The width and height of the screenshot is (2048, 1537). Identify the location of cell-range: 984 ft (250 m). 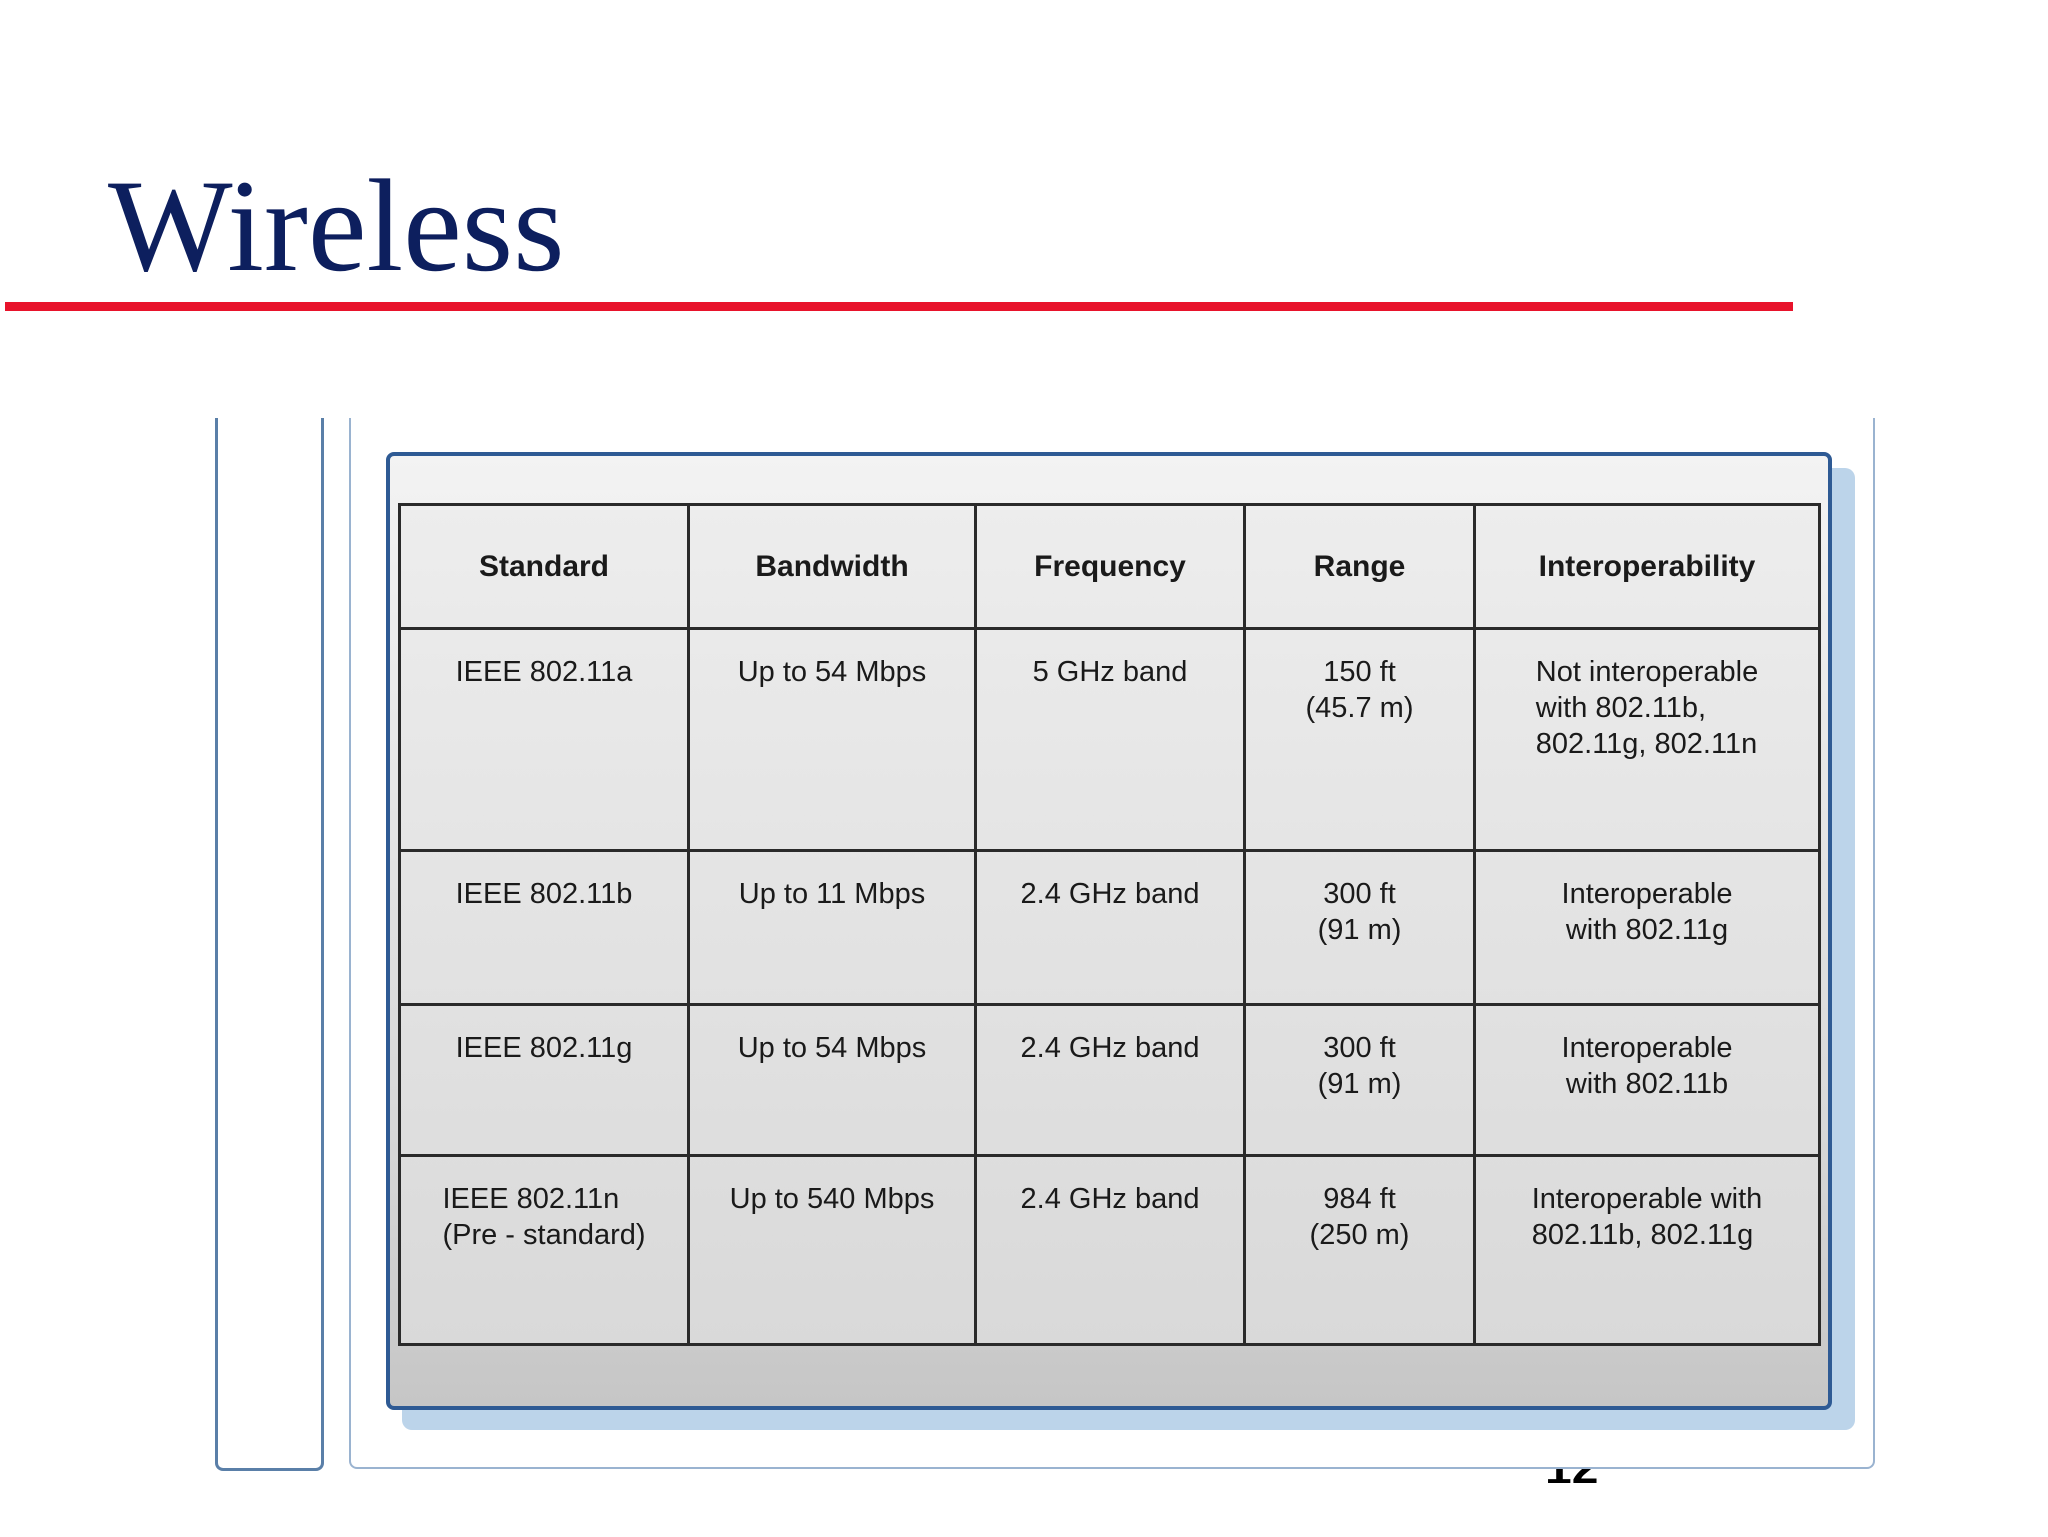
(1359, 1250).